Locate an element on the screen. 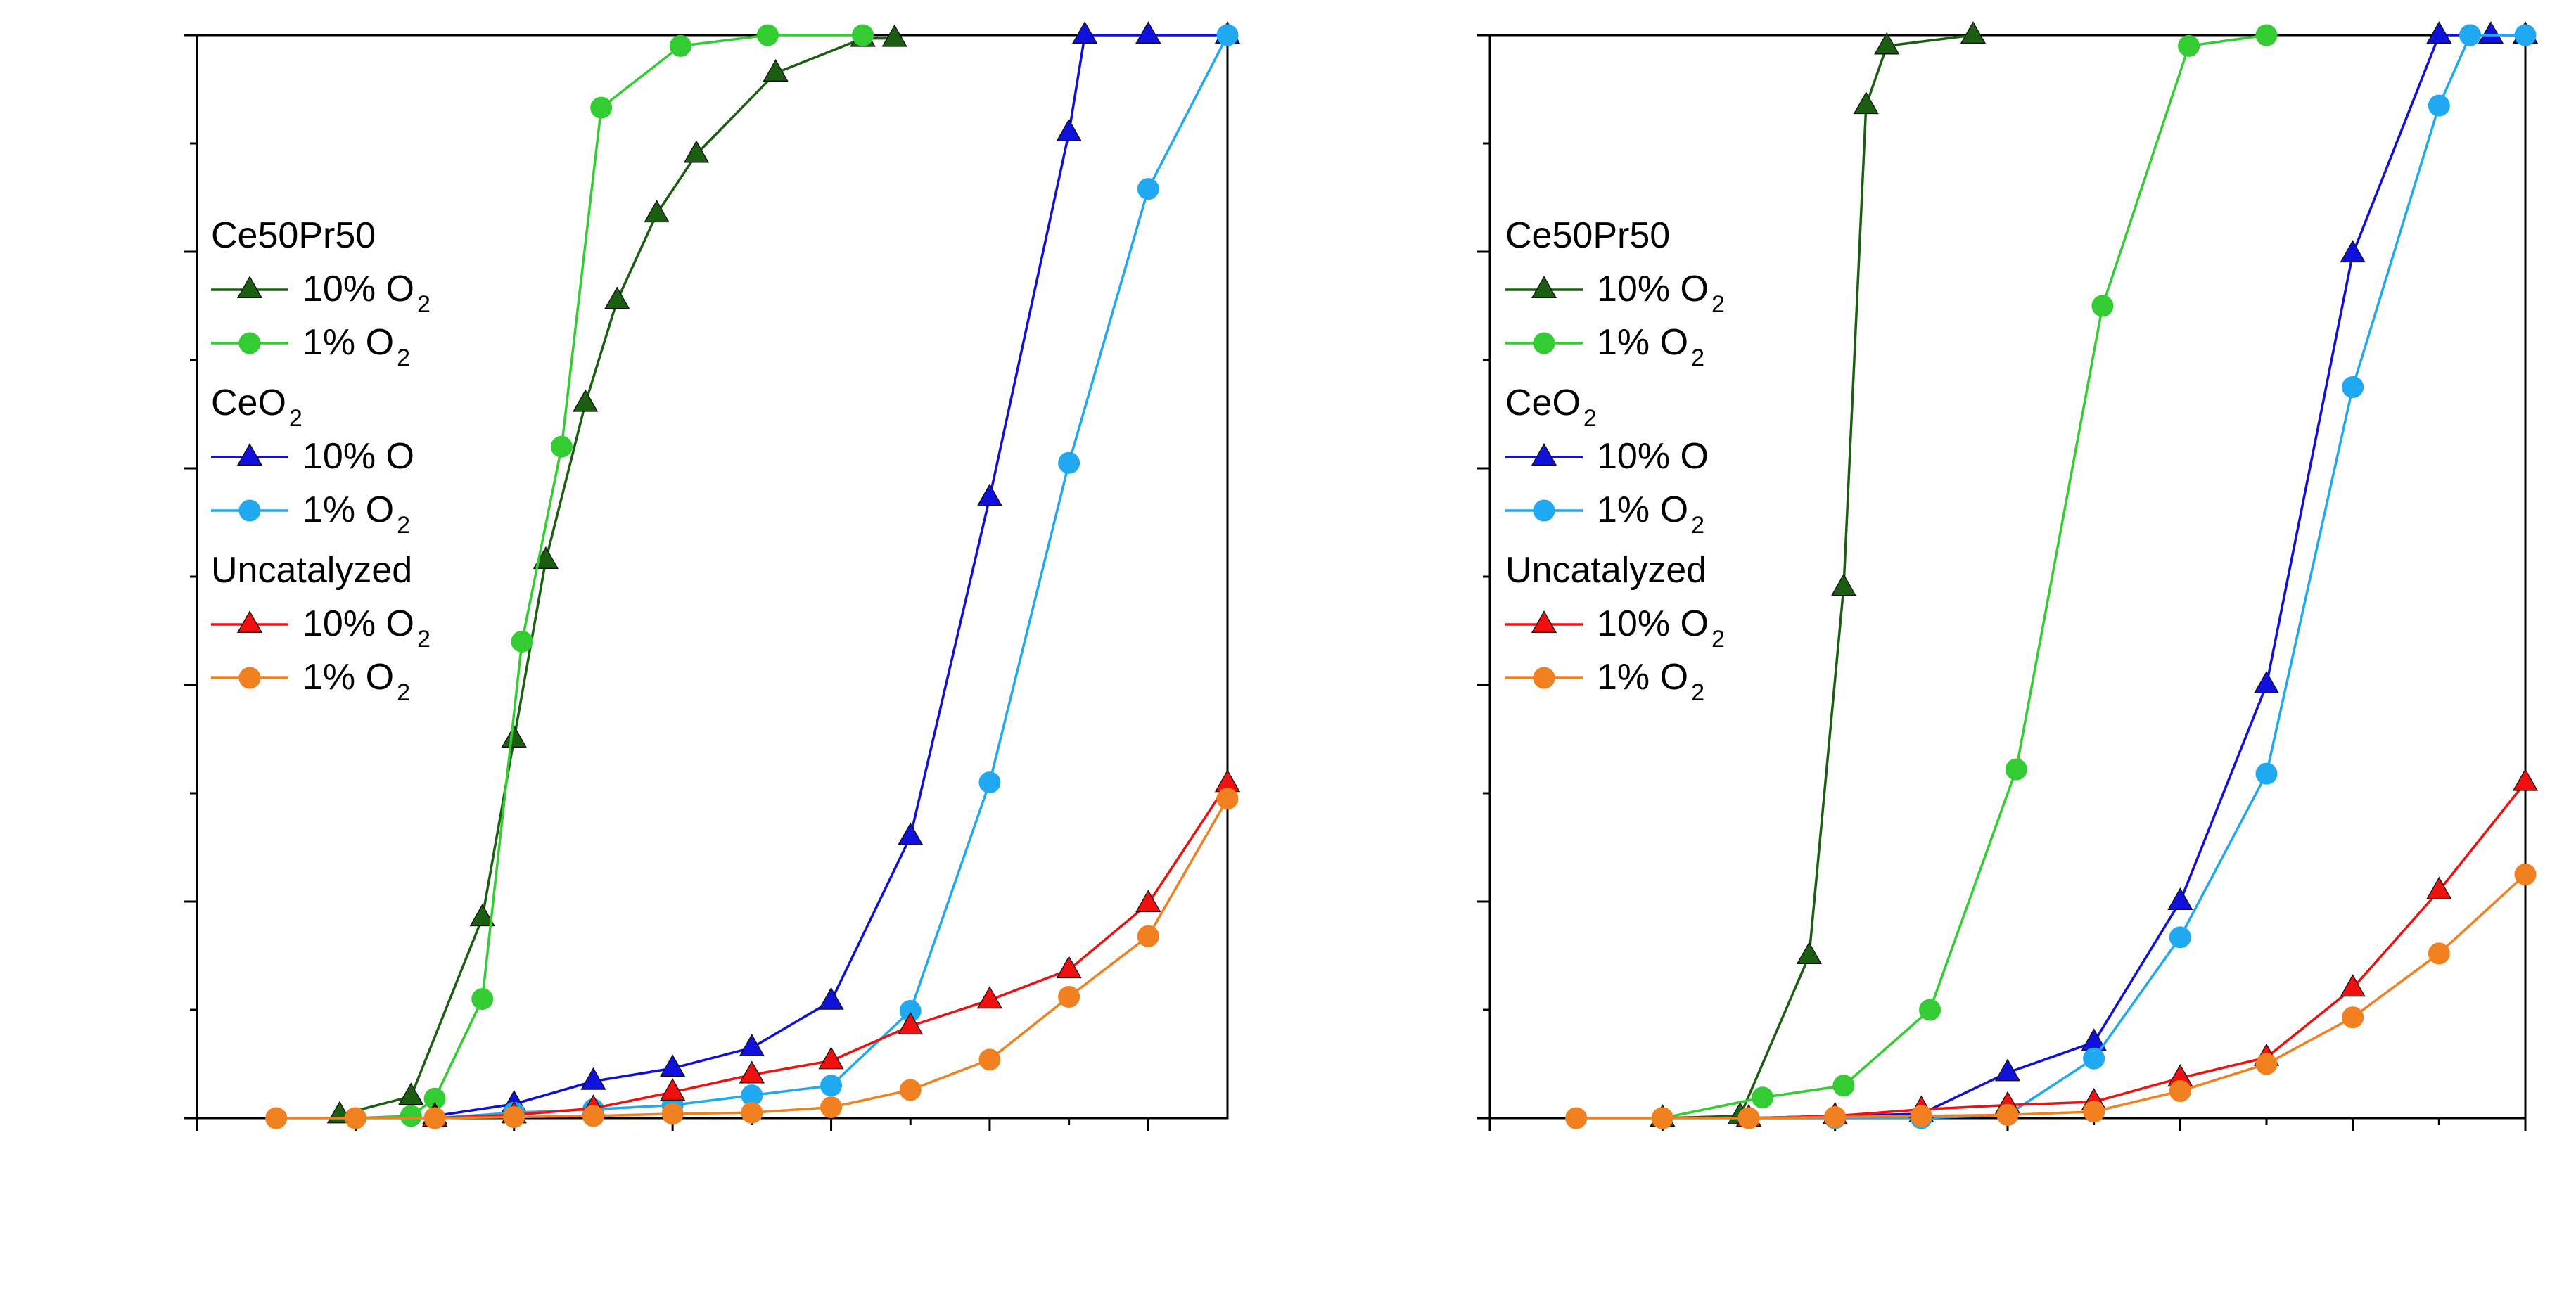  legend-entry-label: 10% O is located at coordinates (1653, 457).